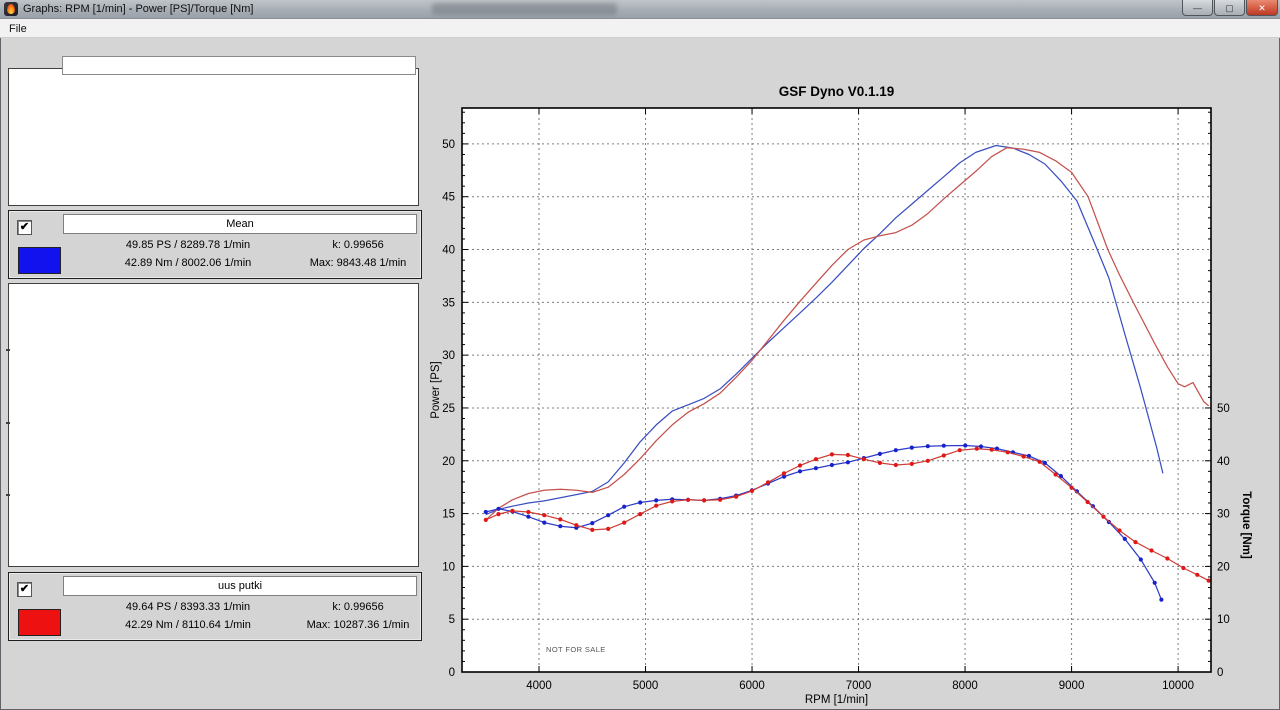 Image resolution: width=1280 pixels, height=710 pixels. Describe the element at coordinates (188, 263) in the screenshot. I see `mean-torque-stat: 42.89 Nm / 8002.06 1/min` at that location.